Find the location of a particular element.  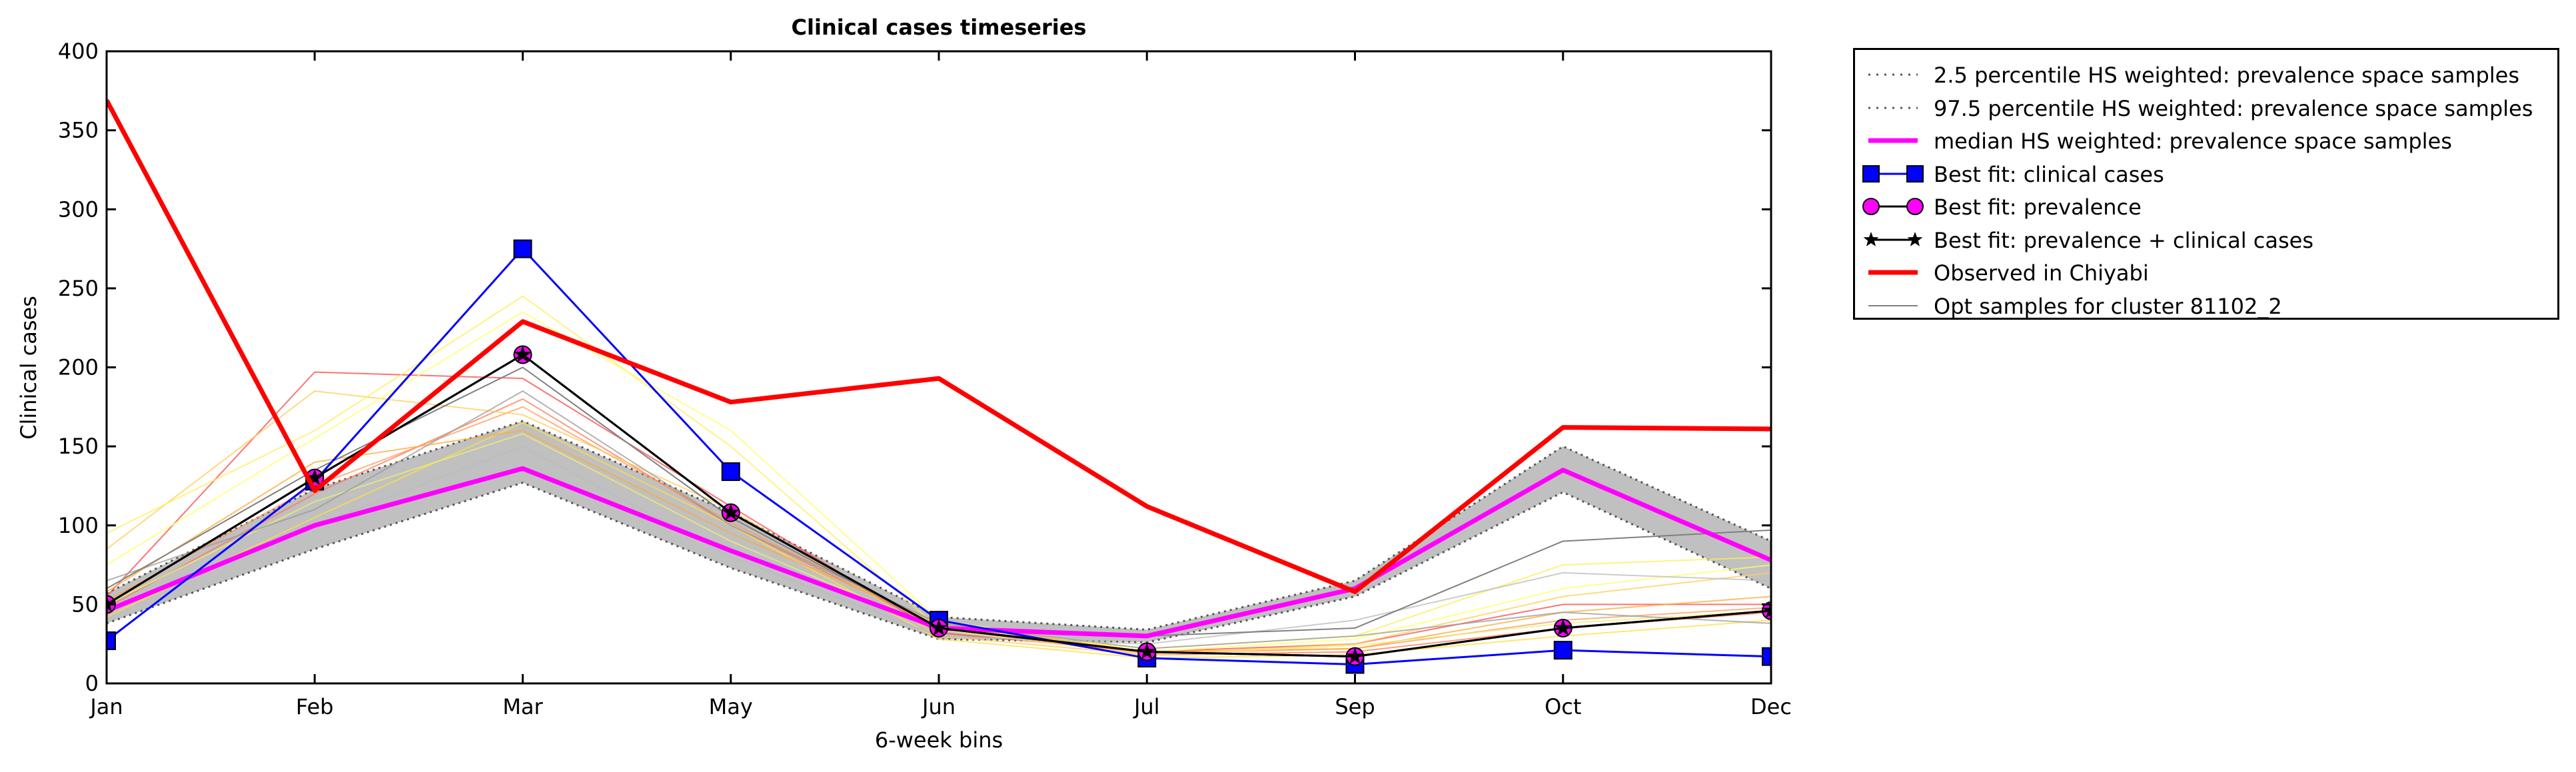

y-tick-label-3: 150 is located at coordinates (78, 446).